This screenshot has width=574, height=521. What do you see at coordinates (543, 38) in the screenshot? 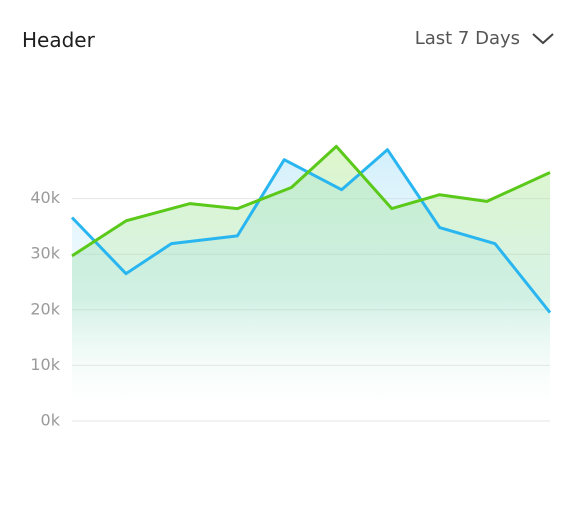
I see `chevron-icon` at bounding box center [543, 38].